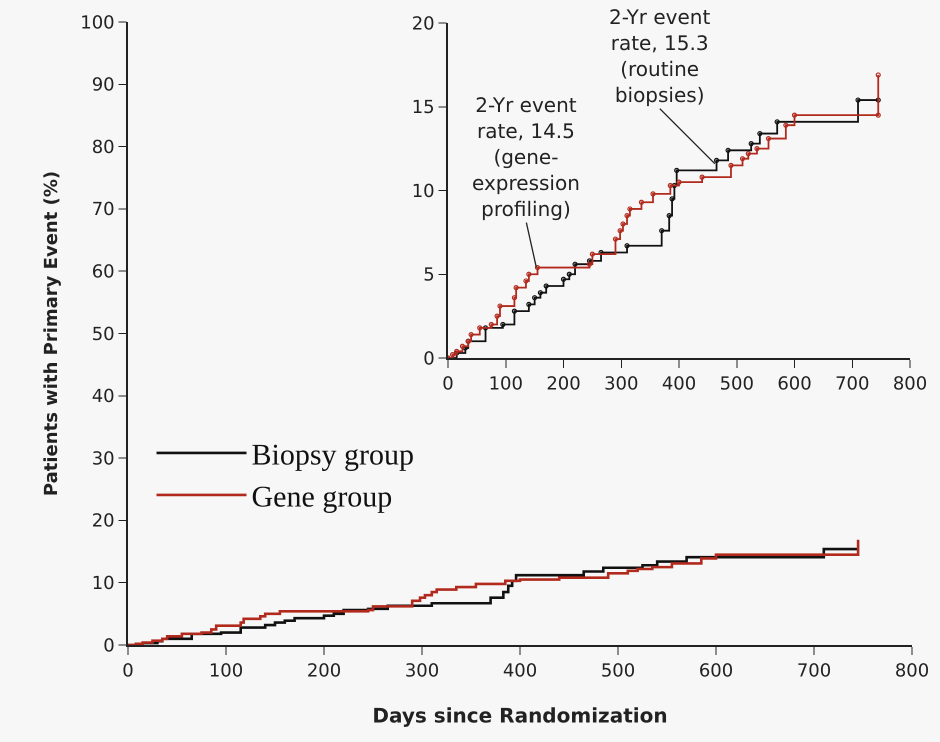  Describe the element at coordinates (103, 459) in the screenshot. I see `y-tick-label: 30` at that location.